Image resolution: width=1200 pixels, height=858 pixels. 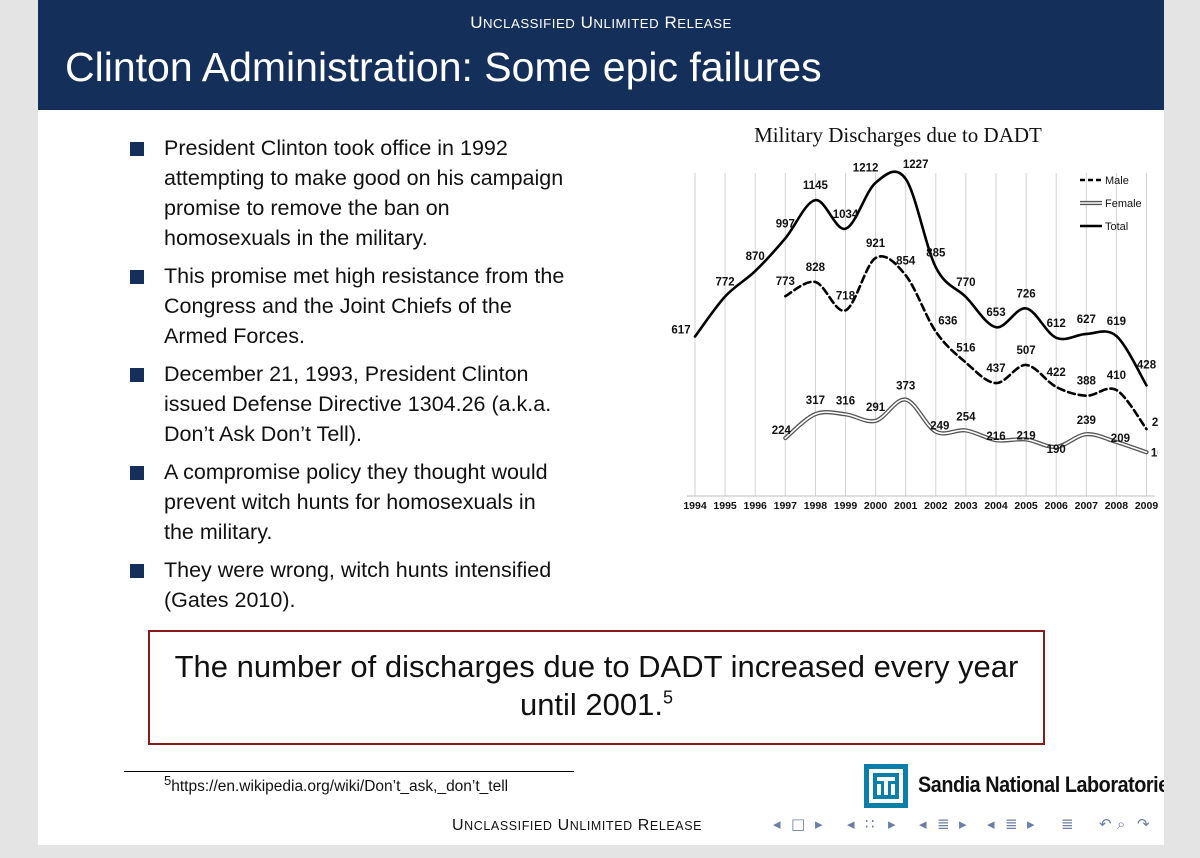 I want to click on x-tick-label-2008: 2008, so click(x=1117, y=506).